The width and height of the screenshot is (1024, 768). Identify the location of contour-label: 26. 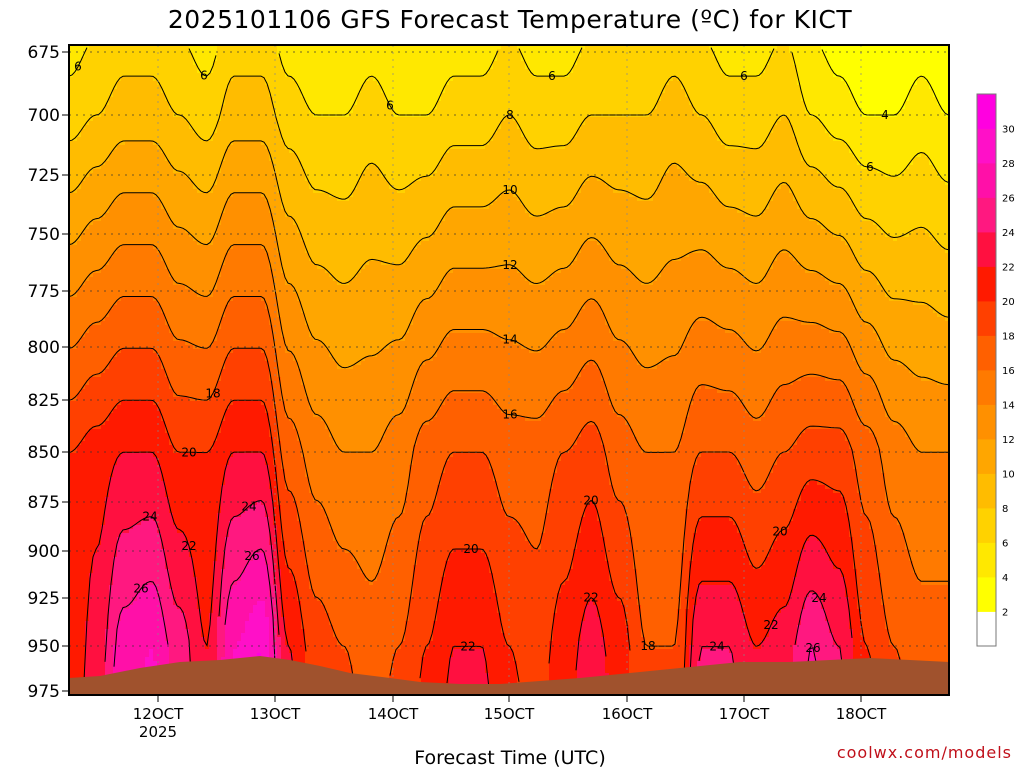
(140, 589).